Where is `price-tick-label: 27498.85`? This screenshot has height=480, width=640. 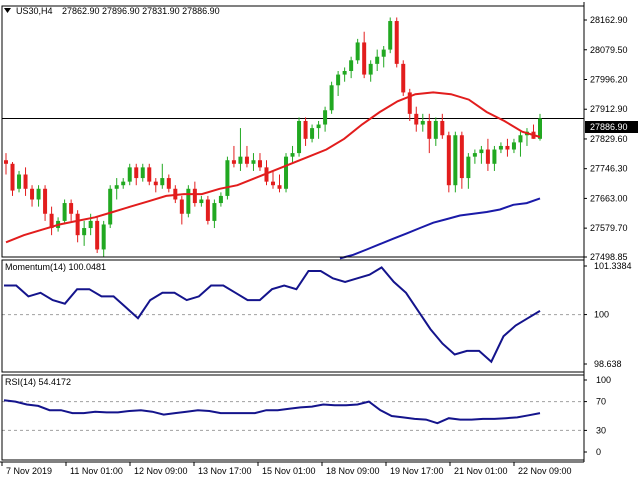
price-tick-label: 27498.85 is located at coordinates (609, 257).